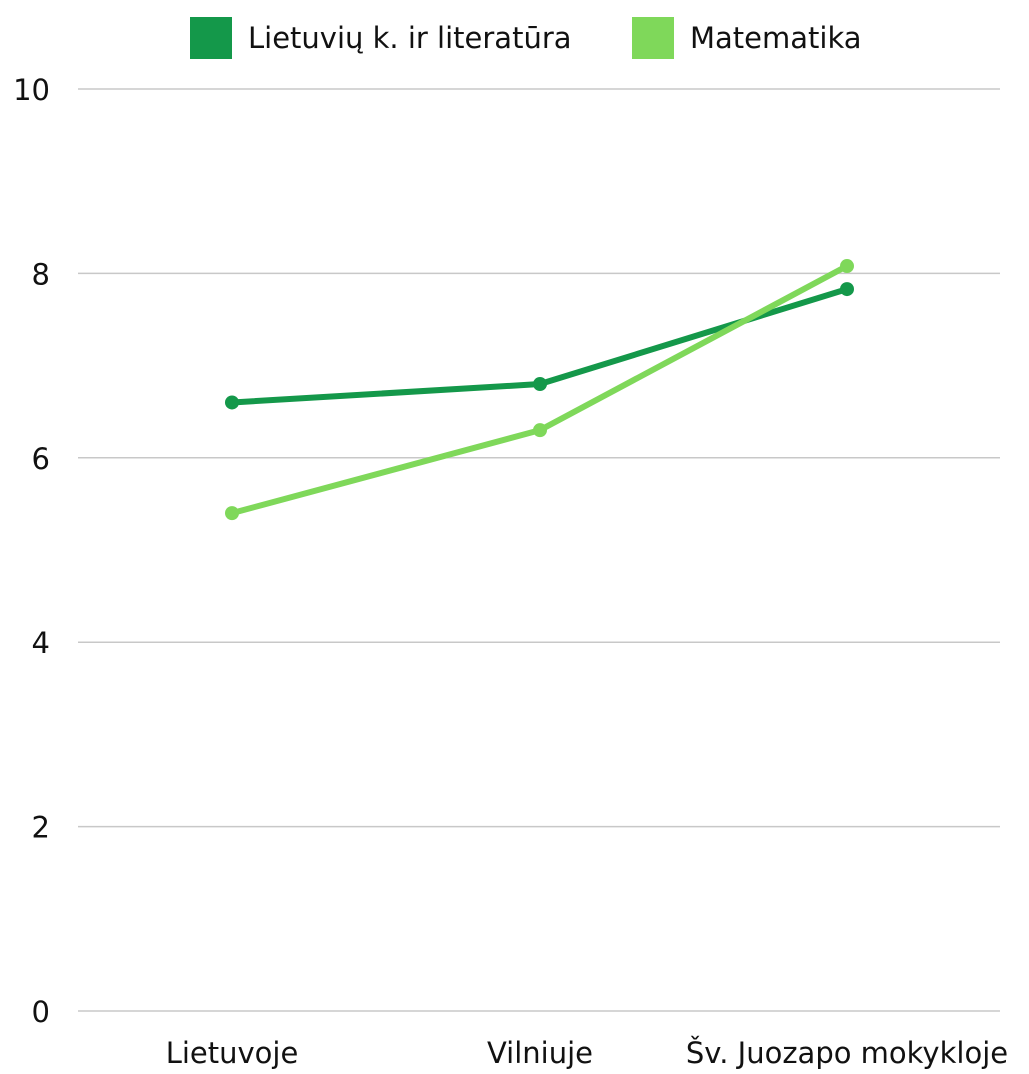 The width and height of the screenshot is (1029, 1074). Describe the element at coordinates (41, 459) in the screenshot. I see `y-tick-label: 6` at that location.